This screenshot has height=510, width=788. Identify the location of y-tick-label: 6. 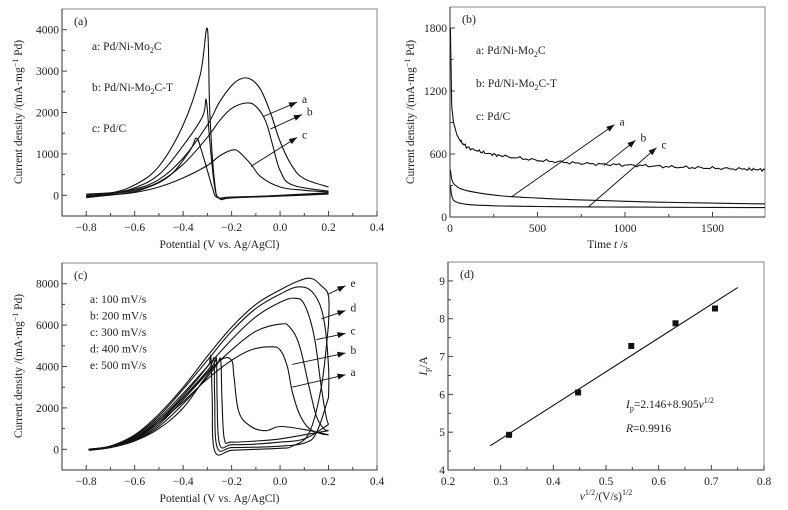
(442, 395).